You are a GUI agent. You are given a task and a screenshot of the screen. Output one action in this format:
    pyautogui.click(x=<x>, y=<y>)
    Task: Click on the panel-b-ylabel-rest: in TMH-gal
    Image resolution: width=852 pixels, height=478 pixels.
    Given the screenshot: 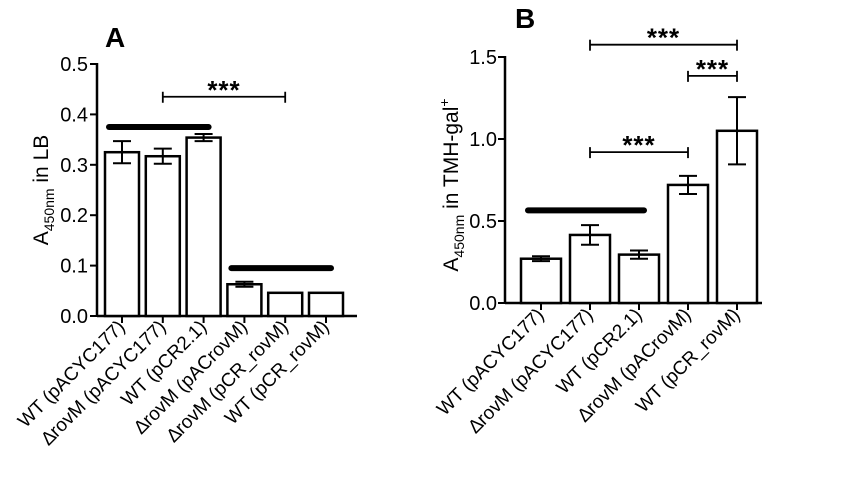 What is the action you would take?
    pyautogui.click(x=451, y=161)
    